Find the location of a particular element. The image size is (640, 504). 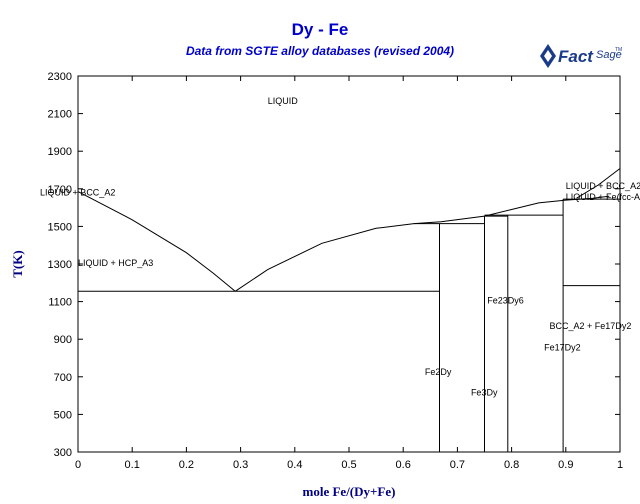

y-tick-label: 500 is located at coordinates (63, 415).